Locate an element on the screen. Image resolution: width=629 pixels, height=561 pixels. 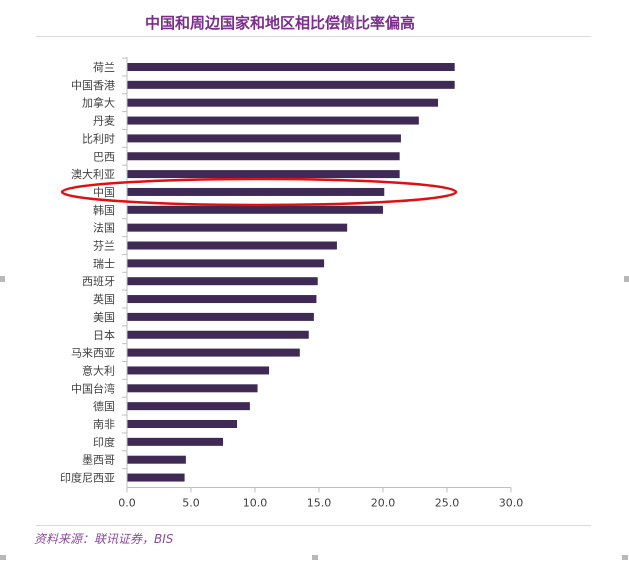
category-label: 墨西哥 is located at coordinates (98, 460).